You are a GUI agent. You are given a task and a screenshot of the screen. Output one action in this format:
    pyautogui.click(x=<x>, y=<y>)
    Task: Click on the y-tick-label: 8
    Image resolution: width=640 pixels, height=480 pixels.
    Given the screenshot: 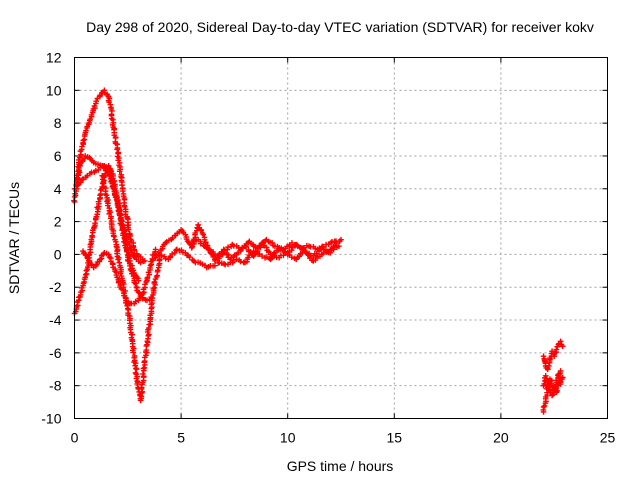 What is the action you would take?
    pyautogui.click(x=58, y=123)
    